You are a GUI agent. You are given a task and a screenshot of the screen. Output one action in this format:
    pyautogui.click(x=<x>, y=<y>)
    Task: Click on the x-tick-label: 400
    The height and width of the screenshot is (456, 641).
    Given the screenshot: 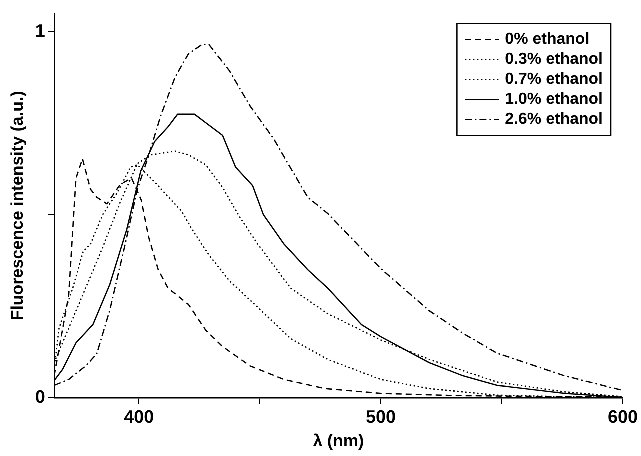 What is the action you would take?
    pyautogui.click(x=139, y=416)
    